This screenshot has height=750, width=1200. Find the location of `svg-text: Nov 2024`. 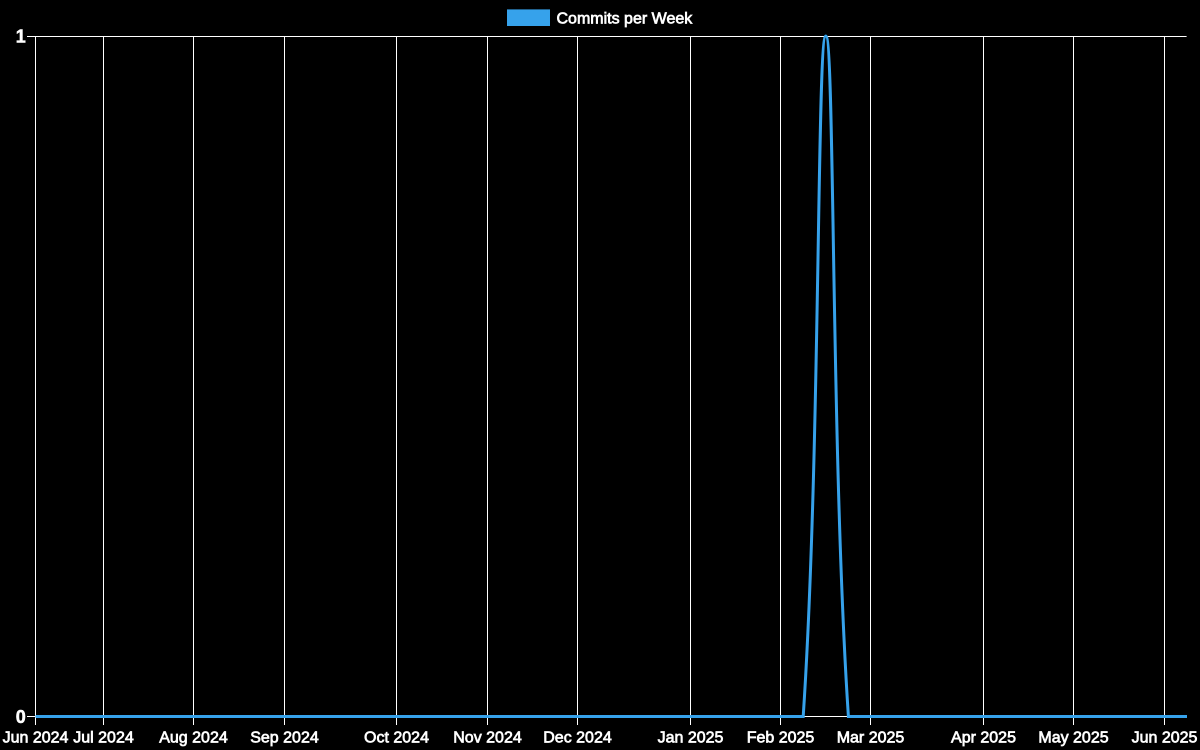

svg-text: Nov 2024 is located at coordinates (487, 738).